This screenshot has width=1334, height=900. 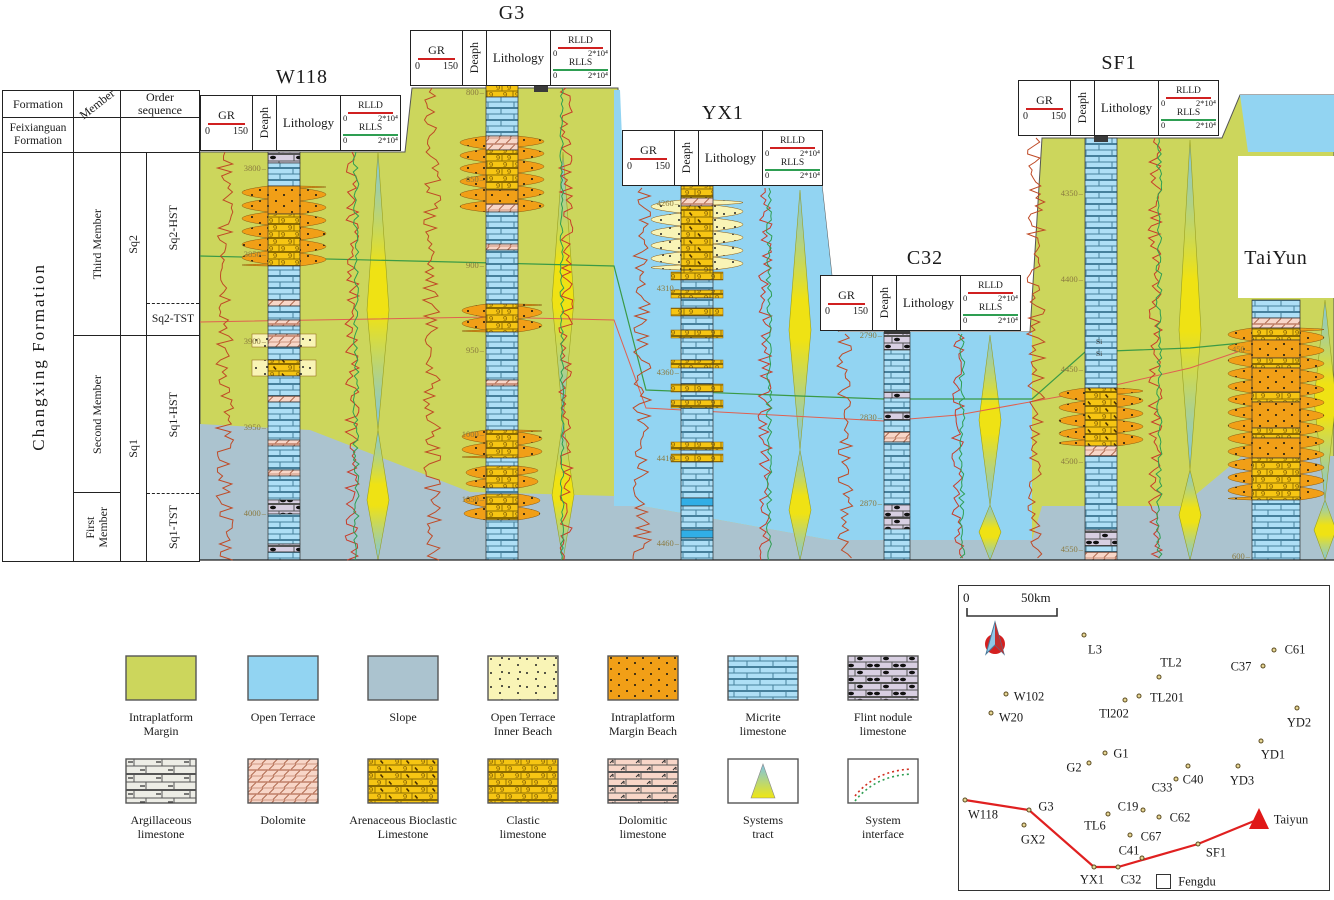 I want to click on header-member: Member, so click(x=97, y=104).